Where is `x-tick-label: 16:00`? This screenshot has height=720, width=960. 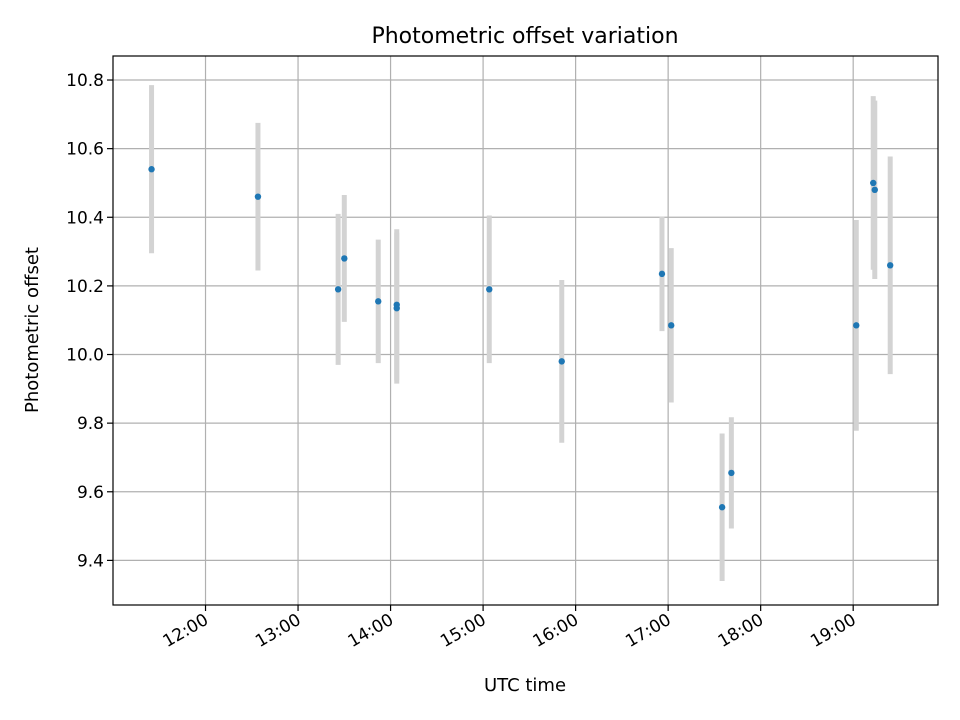 x-tick-label: 16:00 is located at coordinates (556, 631).